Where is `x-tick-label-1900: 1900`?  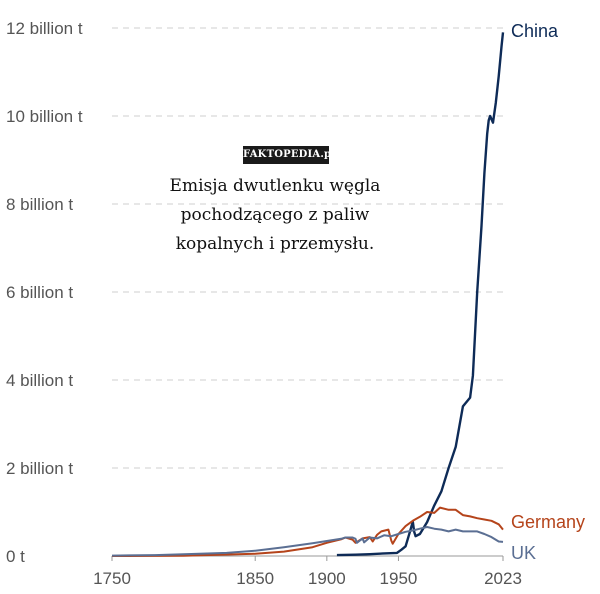 x-tick-label-1900: 1900 is located at coordinates (327, 578).